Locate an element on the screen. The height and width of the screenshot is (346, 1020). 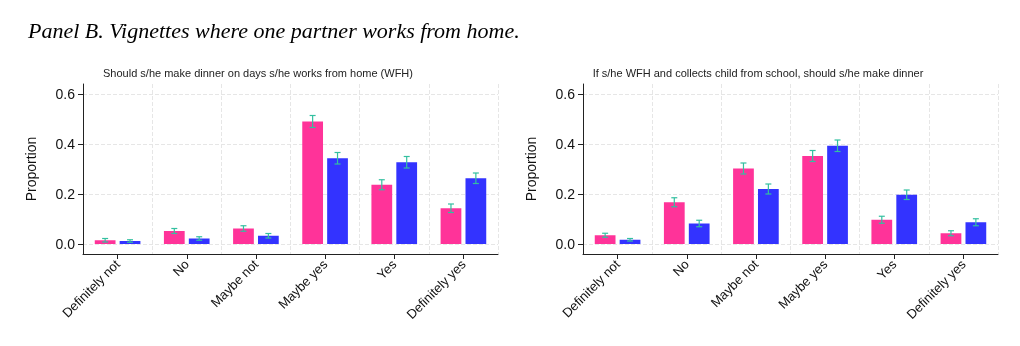
chart-title: Should s/he make dinner on days s/he works from home (WFH) is located at coordinates (258, 72).